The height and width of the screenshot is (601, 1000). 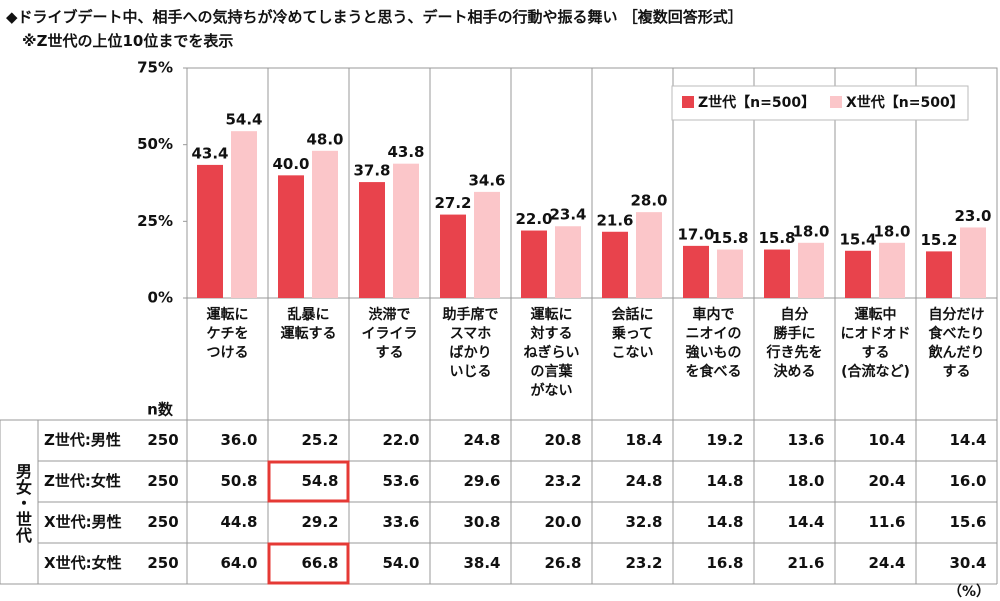 What do you see at coordinates (238, 522) in the screenshot?
I see `cell-value: 44.8` at bounding box center [238, 522].